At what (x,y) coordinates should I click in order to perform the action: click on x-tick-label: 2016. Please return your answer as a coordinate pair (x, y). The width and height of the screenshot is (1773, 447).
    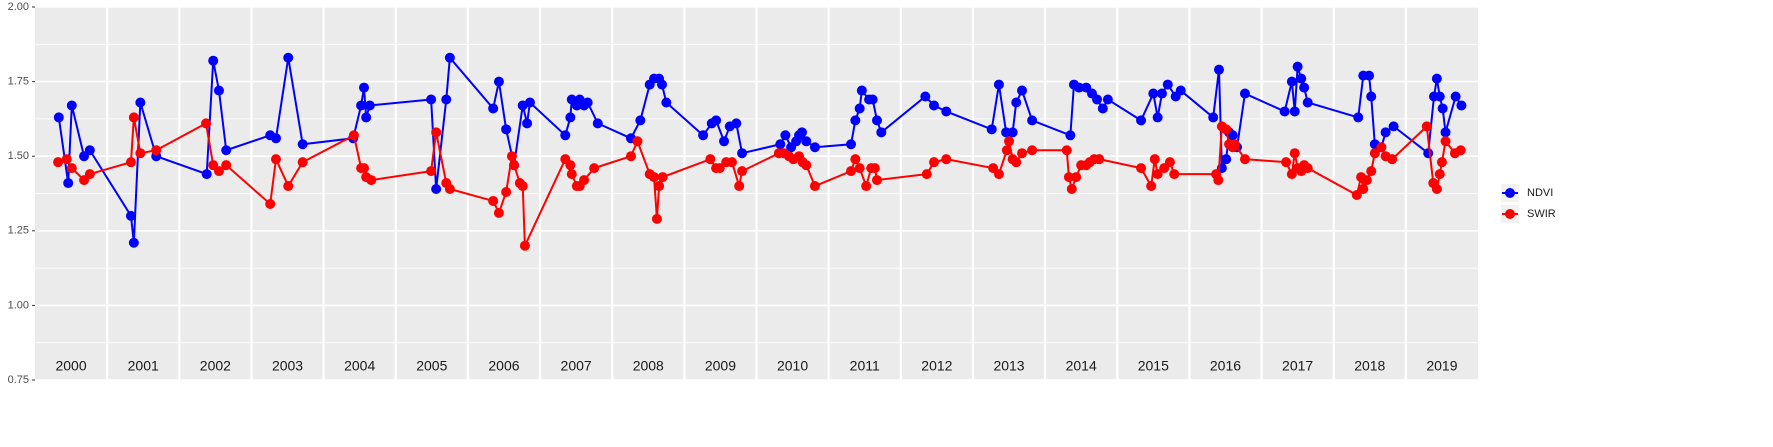
    Looking at the image, I should click on (1225, 366).